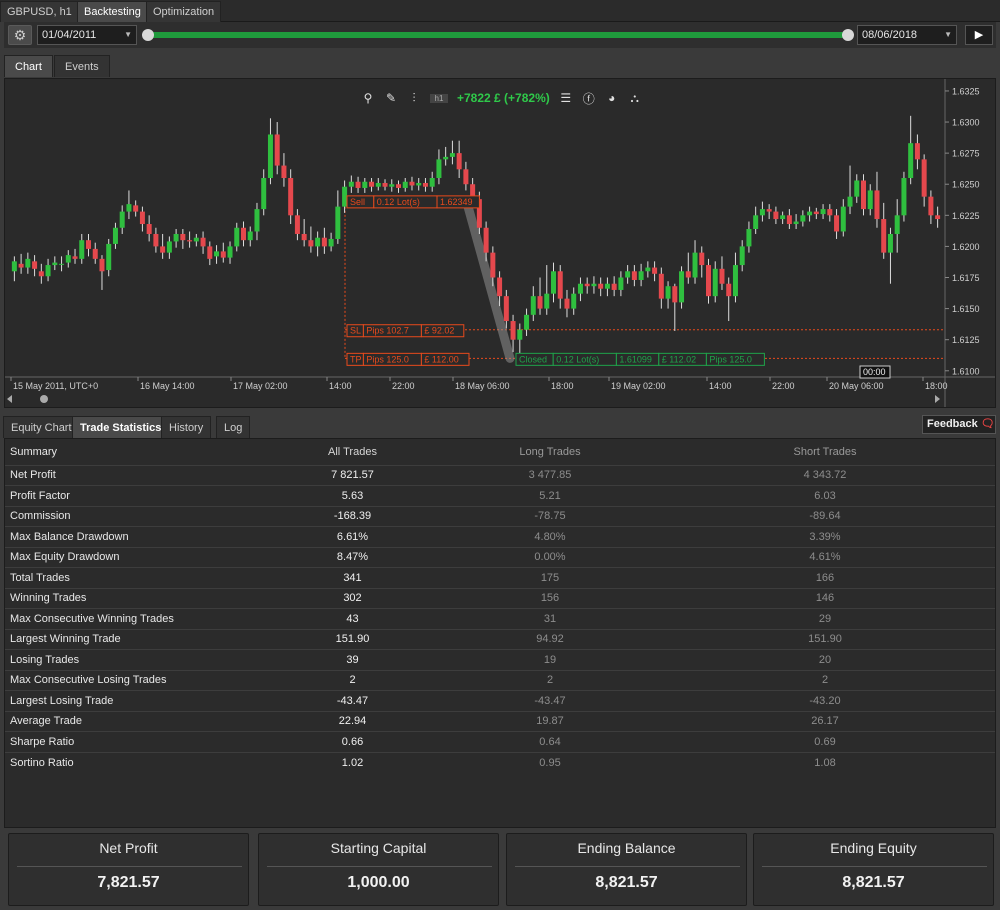  I want to click on stat-value: 43, so click(352, 618).